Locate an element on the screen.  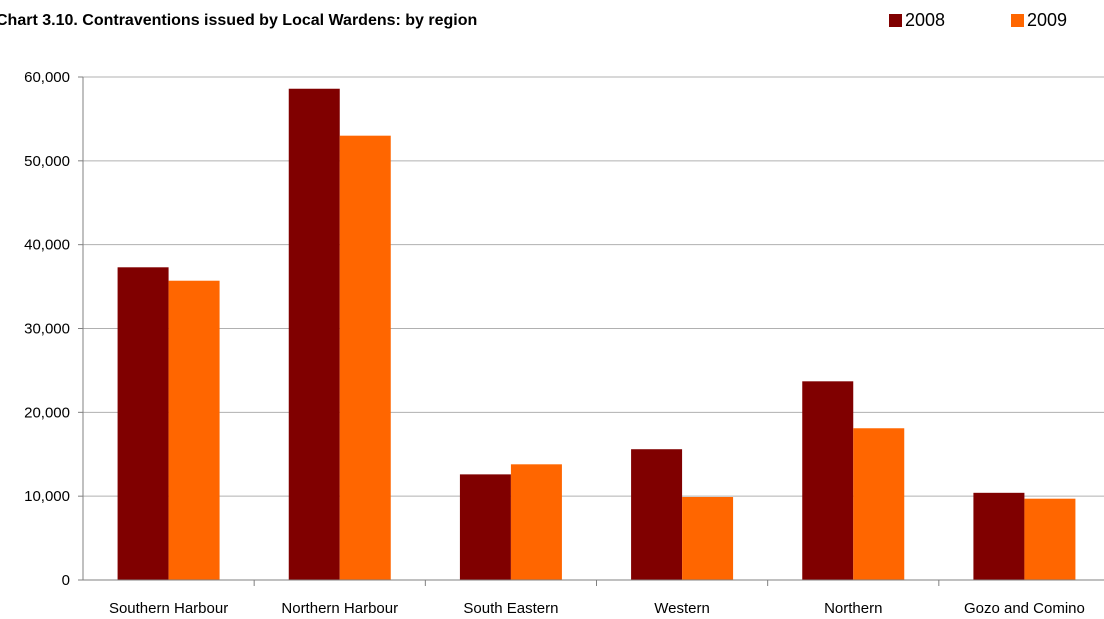
bar-2008-southern-harbour is located at coordinates (143, 423).